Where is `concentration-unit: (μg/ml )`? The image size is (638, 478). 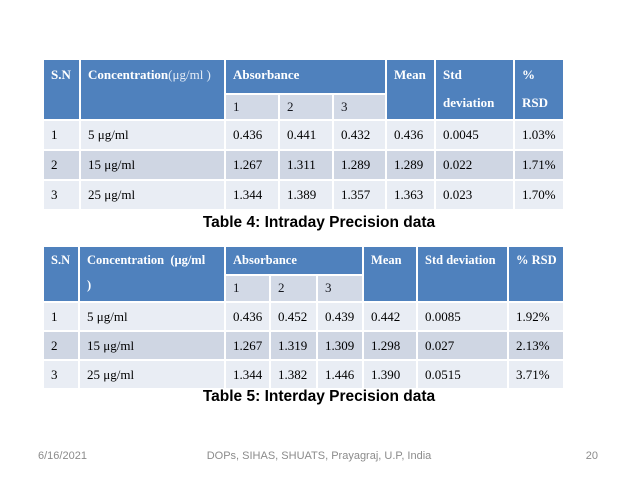
concentration-unit: (μg/ml ) is located at coordinates (189, 74).